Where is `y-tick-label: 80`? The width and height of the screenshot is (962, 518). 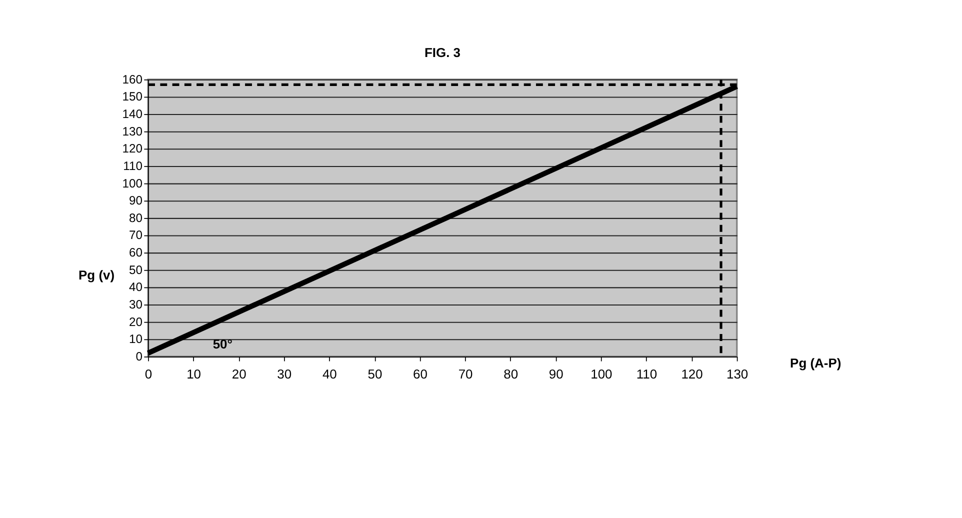
y-tick-label: 80 is located at coordinates (135, 217).